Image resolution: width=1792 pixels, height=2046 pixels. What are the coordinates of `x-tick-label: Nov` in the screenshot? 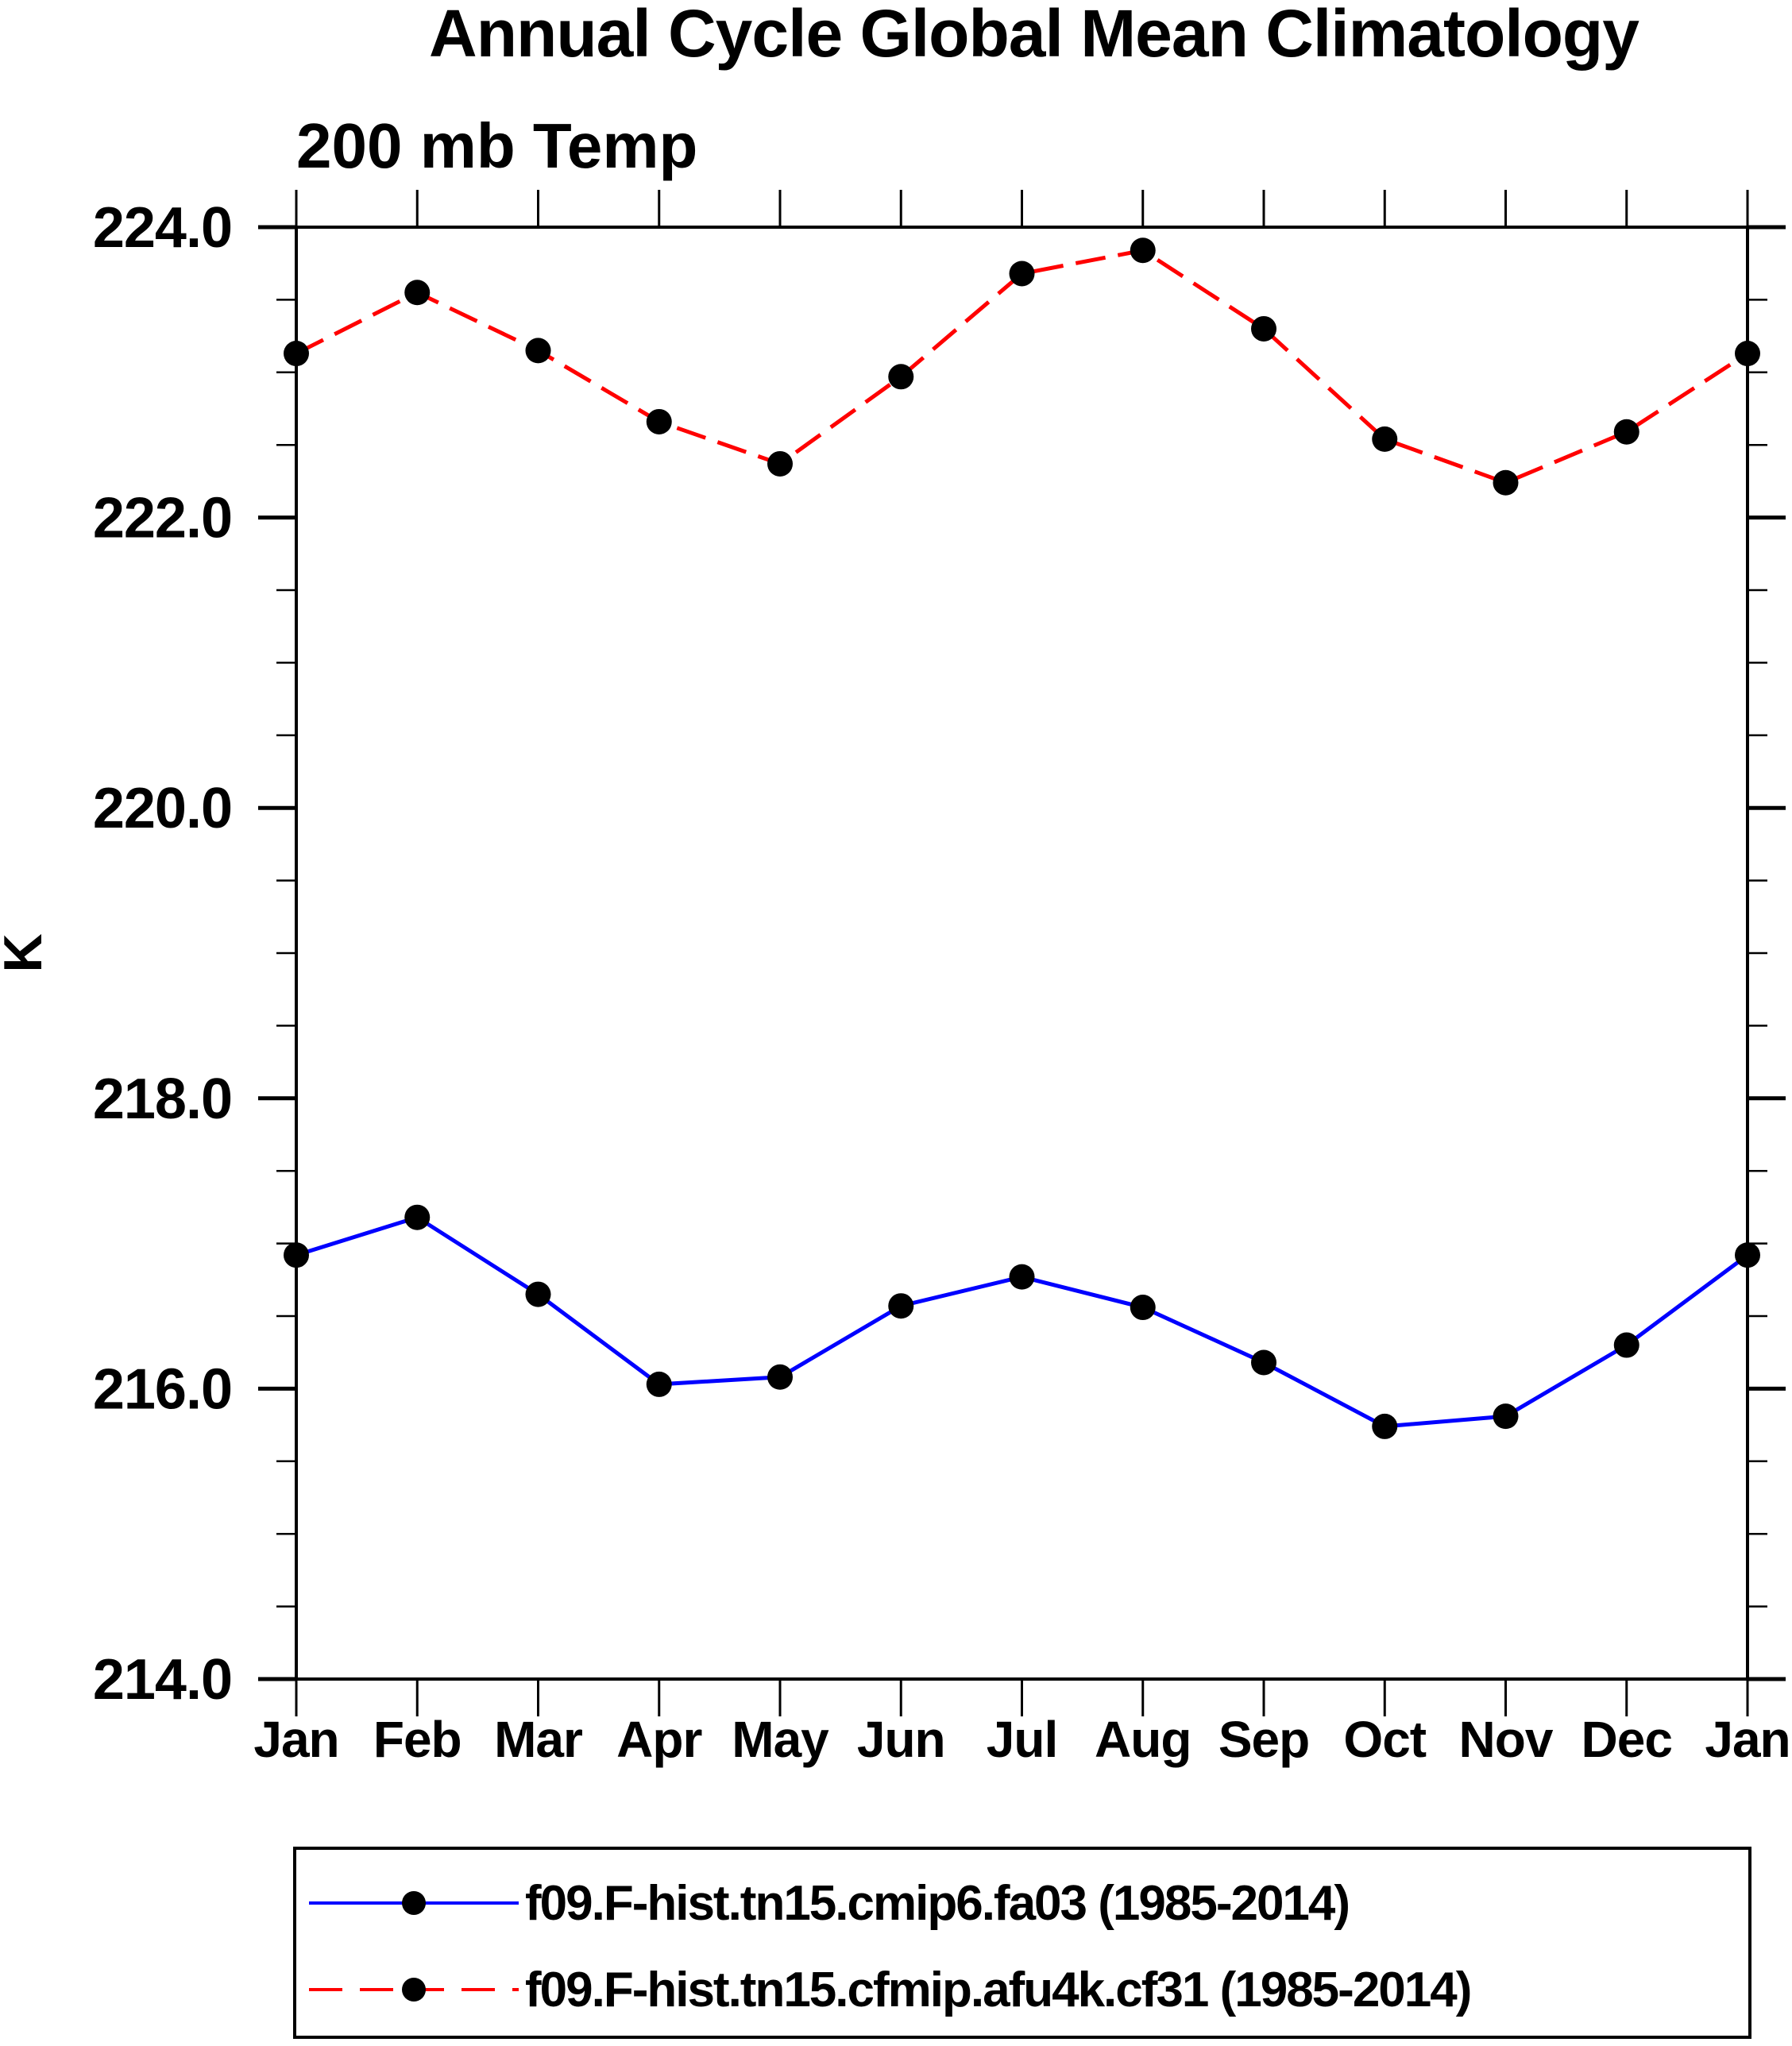 It's located at (1506, 1739).